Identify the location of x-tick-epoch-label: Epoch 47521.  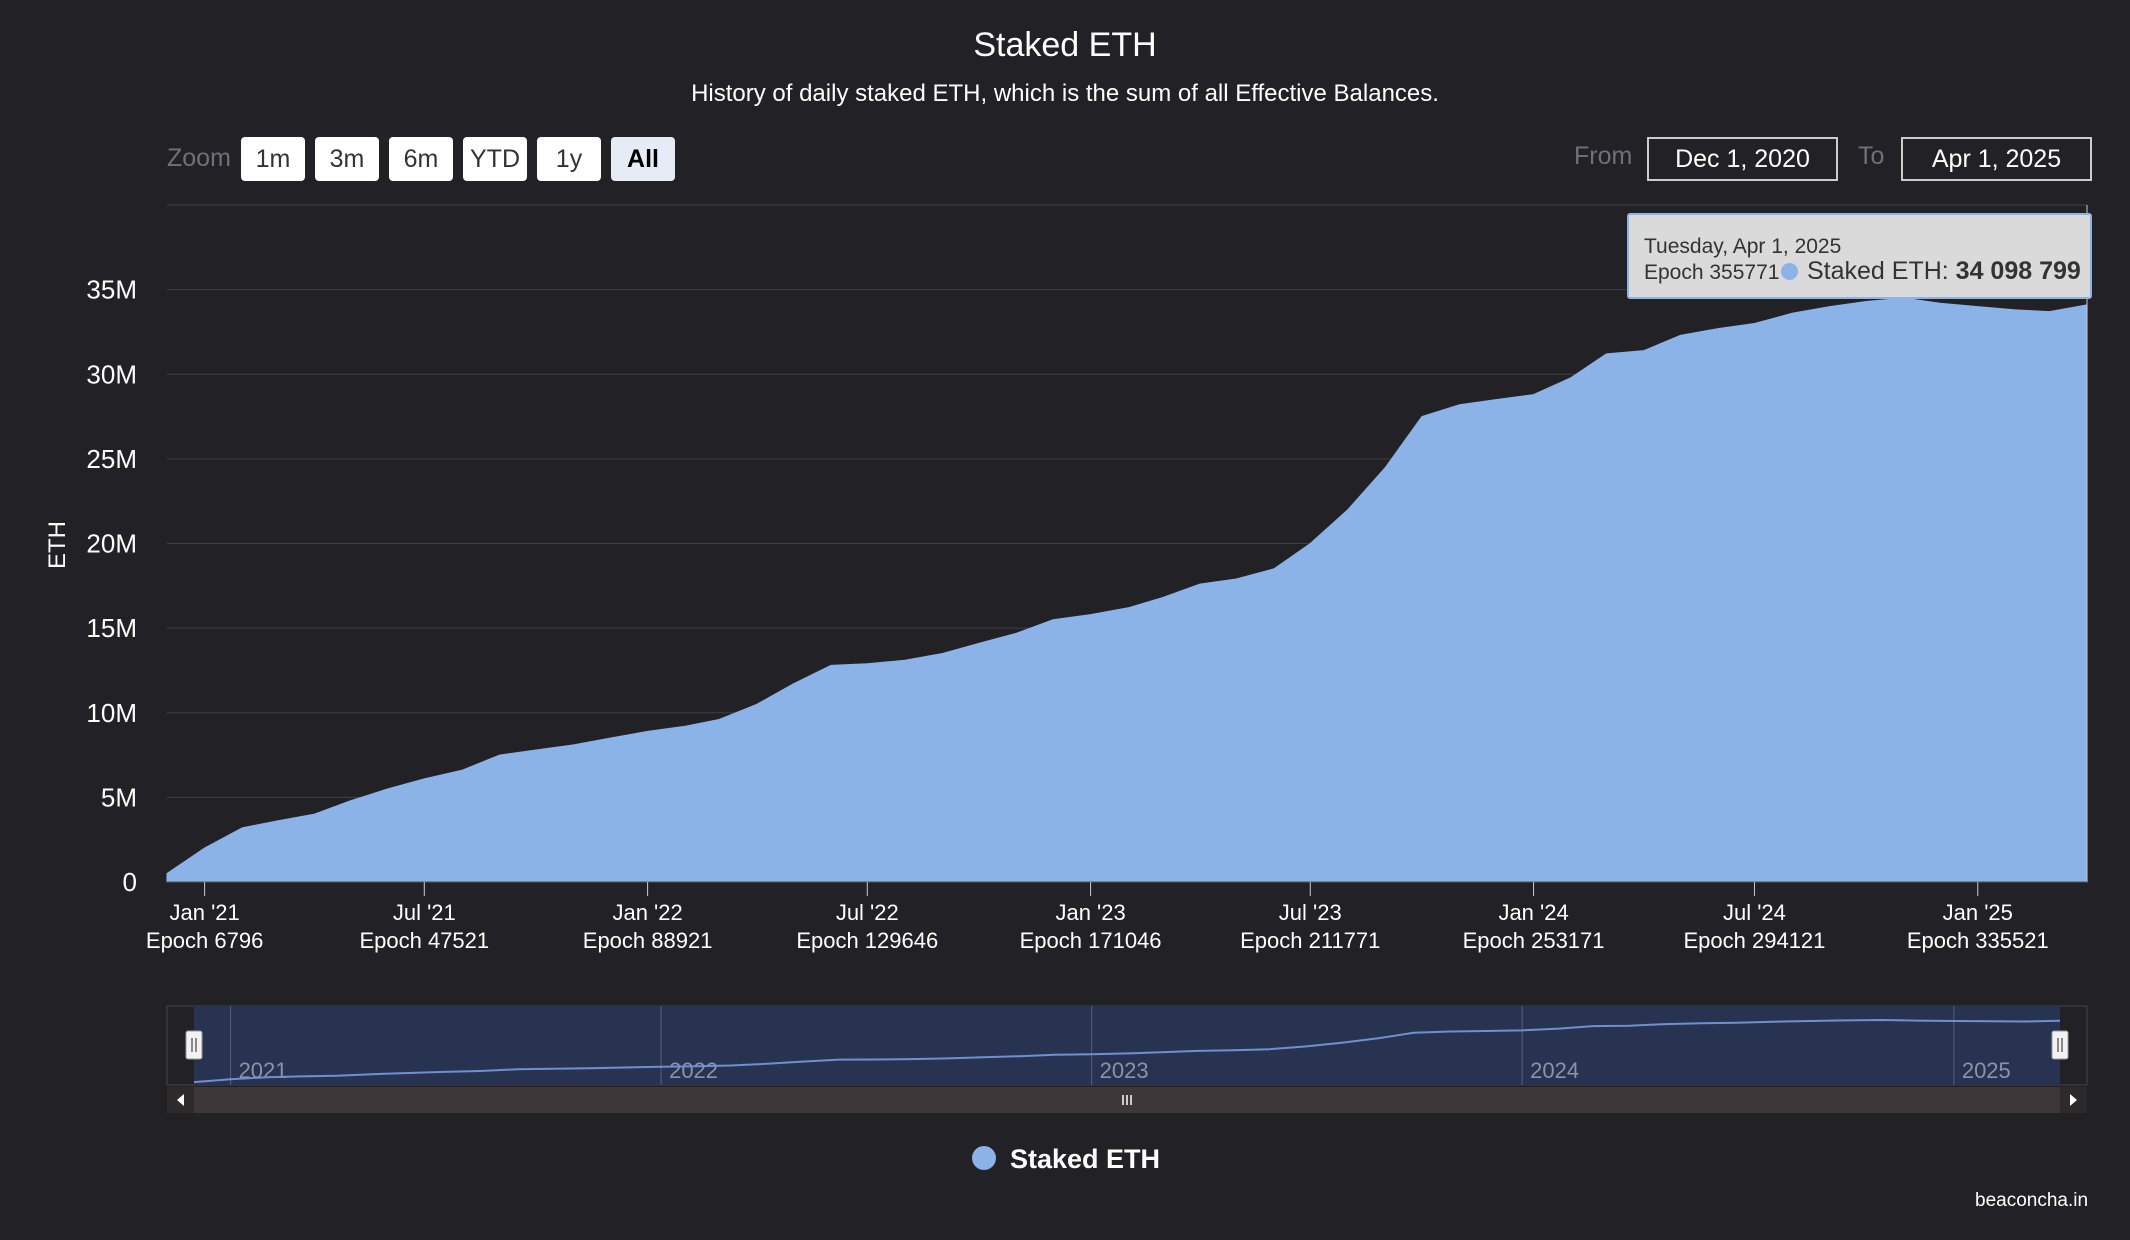
(424, 940).